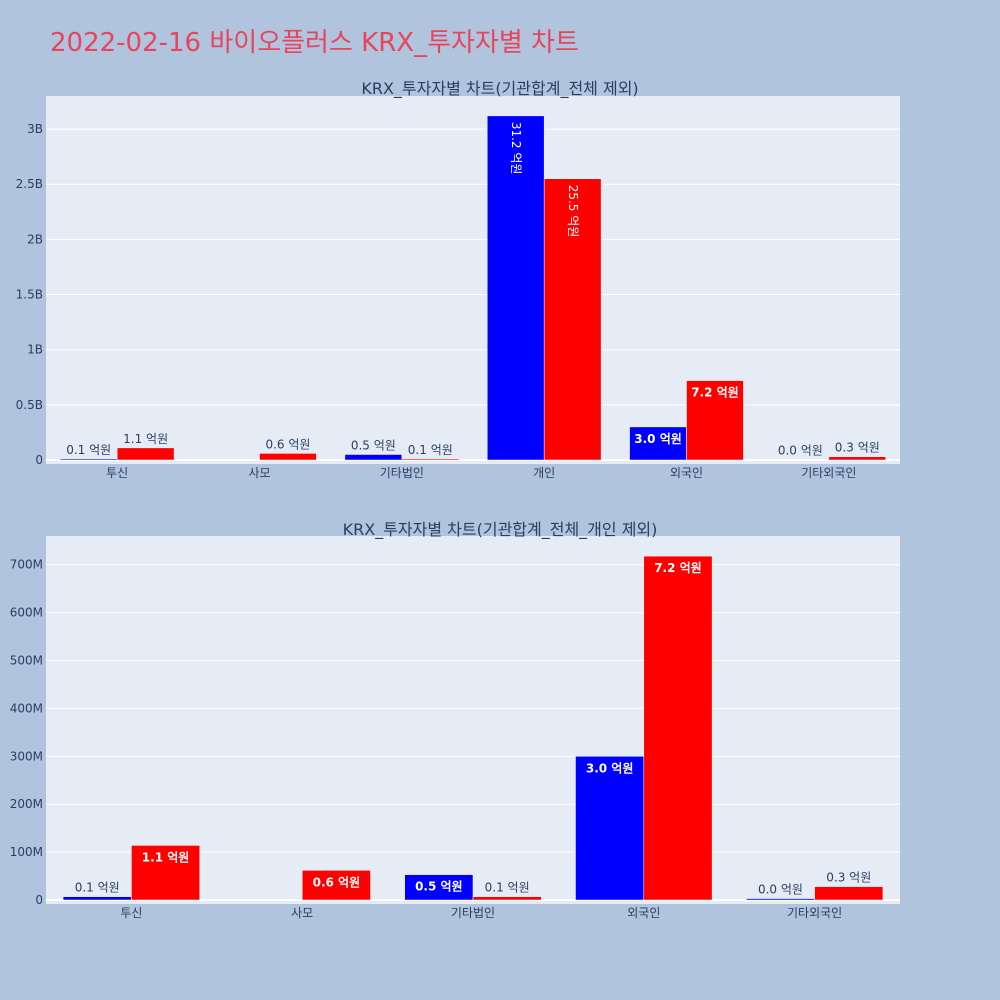  Describe the element at coordinates (314, 43) in the screenshot. I see `page-title: 2022-02-16 바이오플러스 KRX_투자자별 차트` at that location.